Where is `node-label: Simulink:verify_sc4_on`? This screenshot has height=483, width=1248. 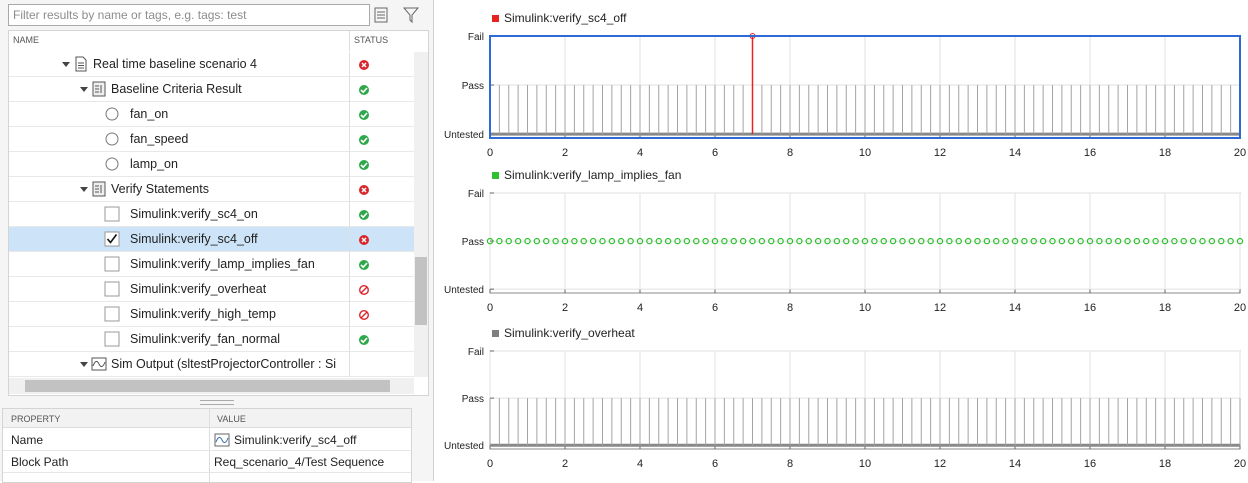 node-label: Simulink:verify_sc4_on is located at coordinates (194, 214).